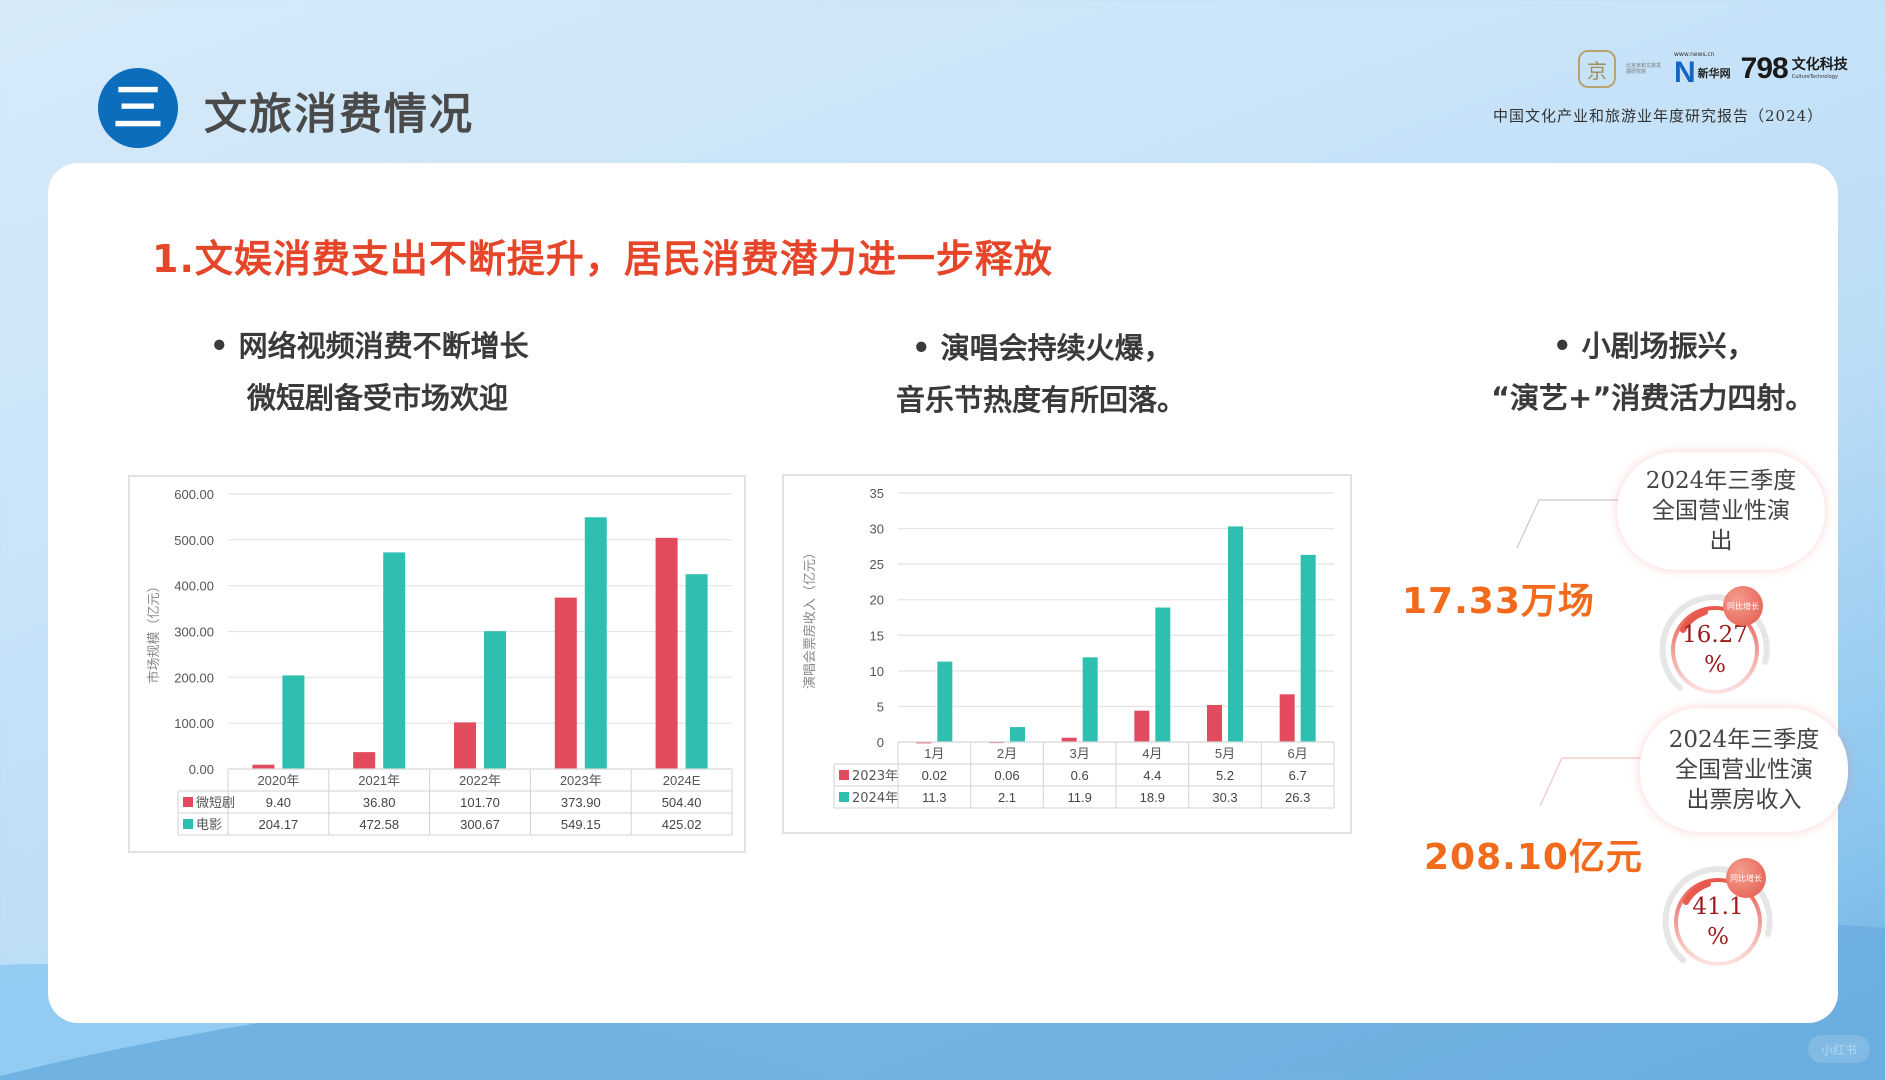 The height and width of the screenshot is (1080, 1885). Describe the element at coordinates (194, 586) in the screenshot. I see `y-tick-label: 400.00` at that location.